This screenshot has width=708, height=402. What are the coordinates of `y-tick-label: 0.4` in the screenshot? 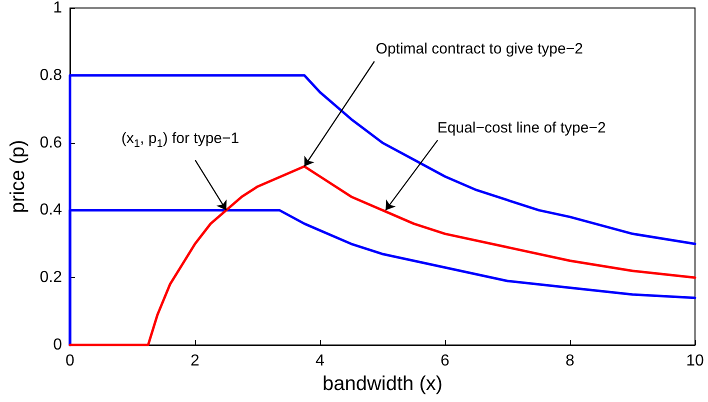 It's located at (51, 210).